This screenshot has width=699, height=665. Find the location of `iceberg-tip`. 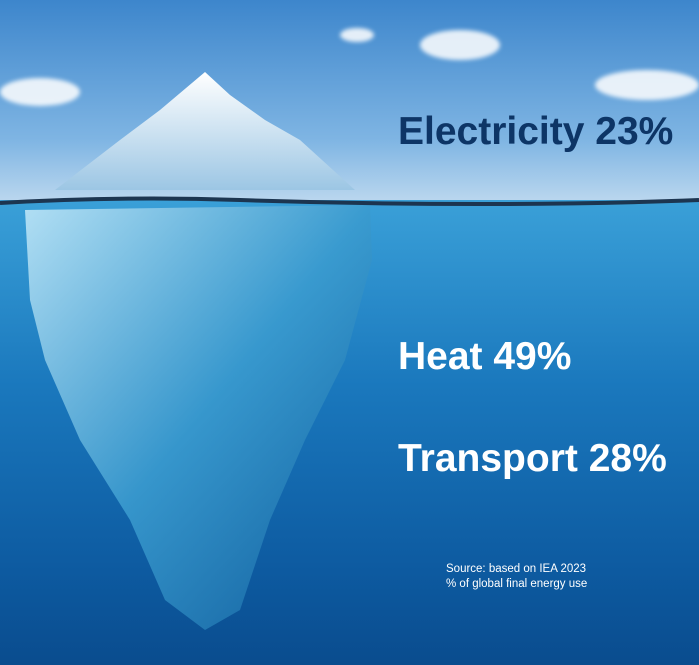

iceberg-tip is located at coordinates (205, 131).